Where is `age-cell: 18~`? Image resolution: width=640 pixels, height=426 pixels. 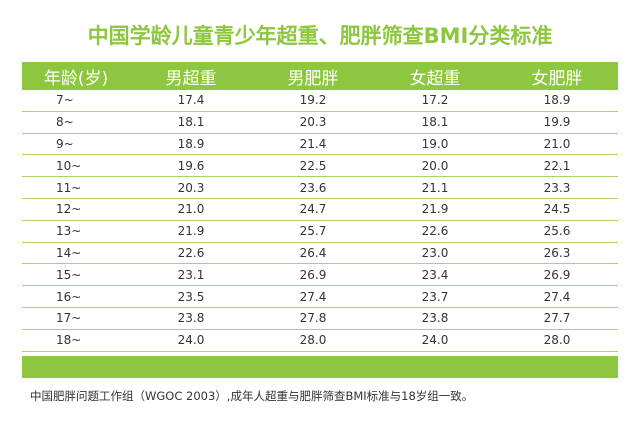 age-cell: 18~ is located at coordinates (76, 340).